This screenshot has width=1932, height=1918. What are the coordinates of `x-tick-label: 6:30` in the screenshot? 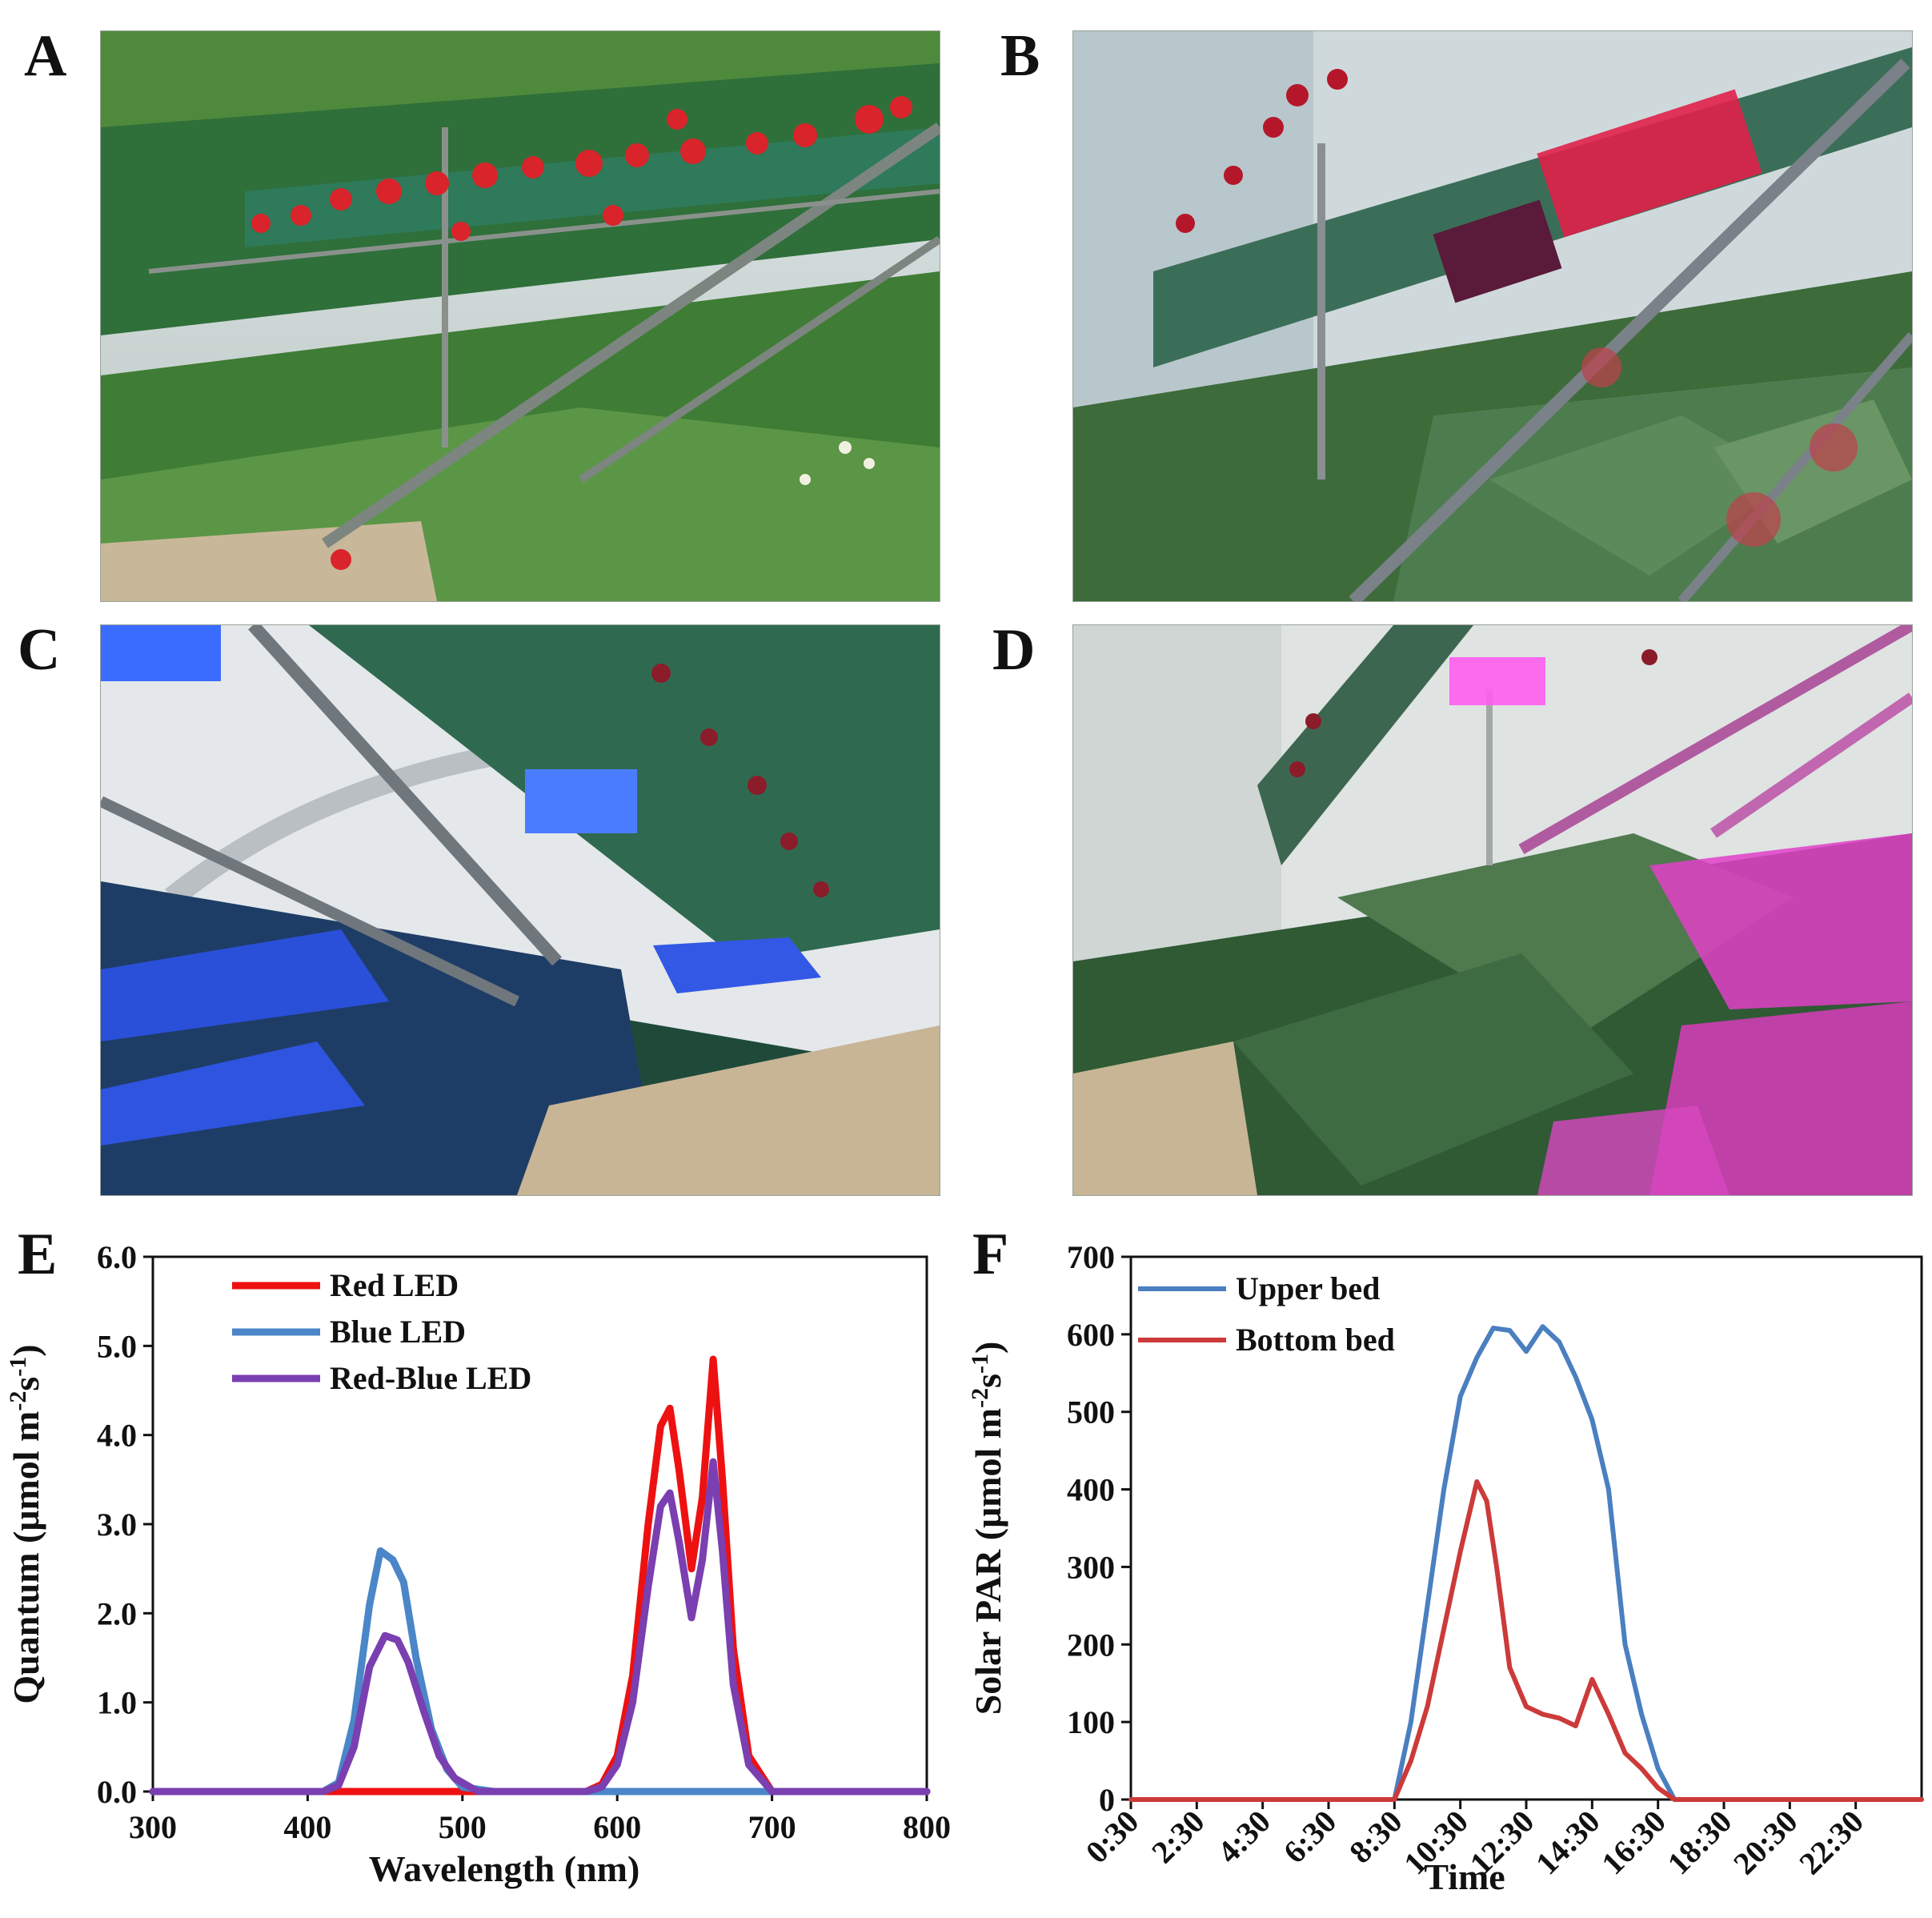 It's located at (1310, 1837).